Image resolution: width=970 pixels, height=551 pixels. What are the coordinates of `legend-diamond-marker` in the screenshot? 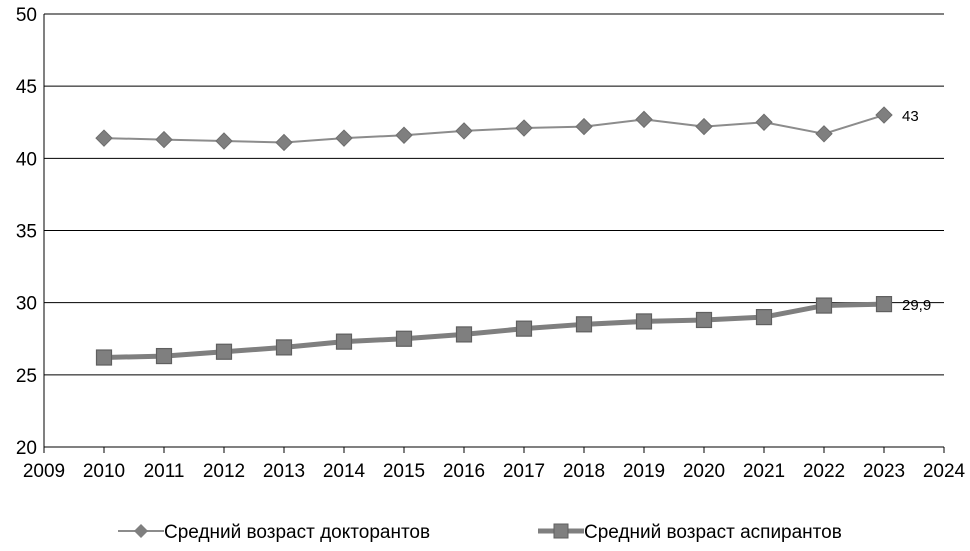 It's located at (141, 531).